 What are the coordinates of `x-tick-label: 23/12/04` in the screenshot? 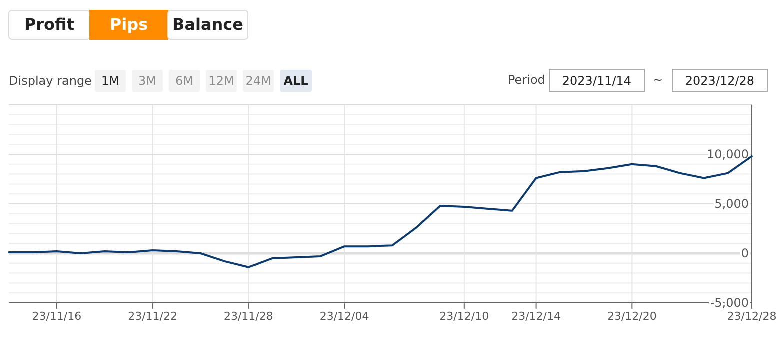 It's located at (345, 316).